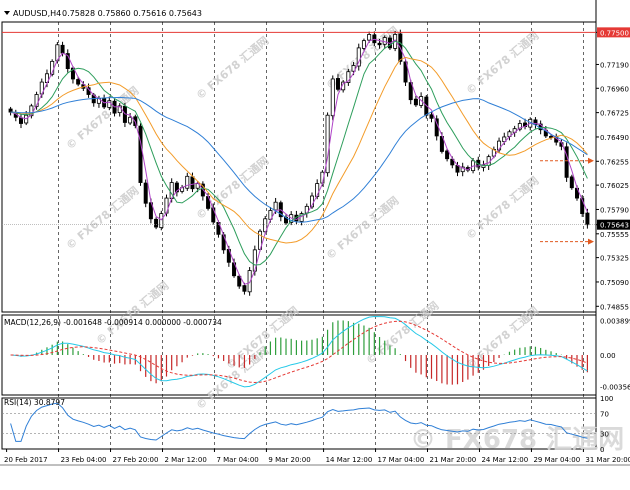 The height and width of the screenshot is (490, 630). I want to click on macd-tick-label: -0.003566, so click(615, 388).